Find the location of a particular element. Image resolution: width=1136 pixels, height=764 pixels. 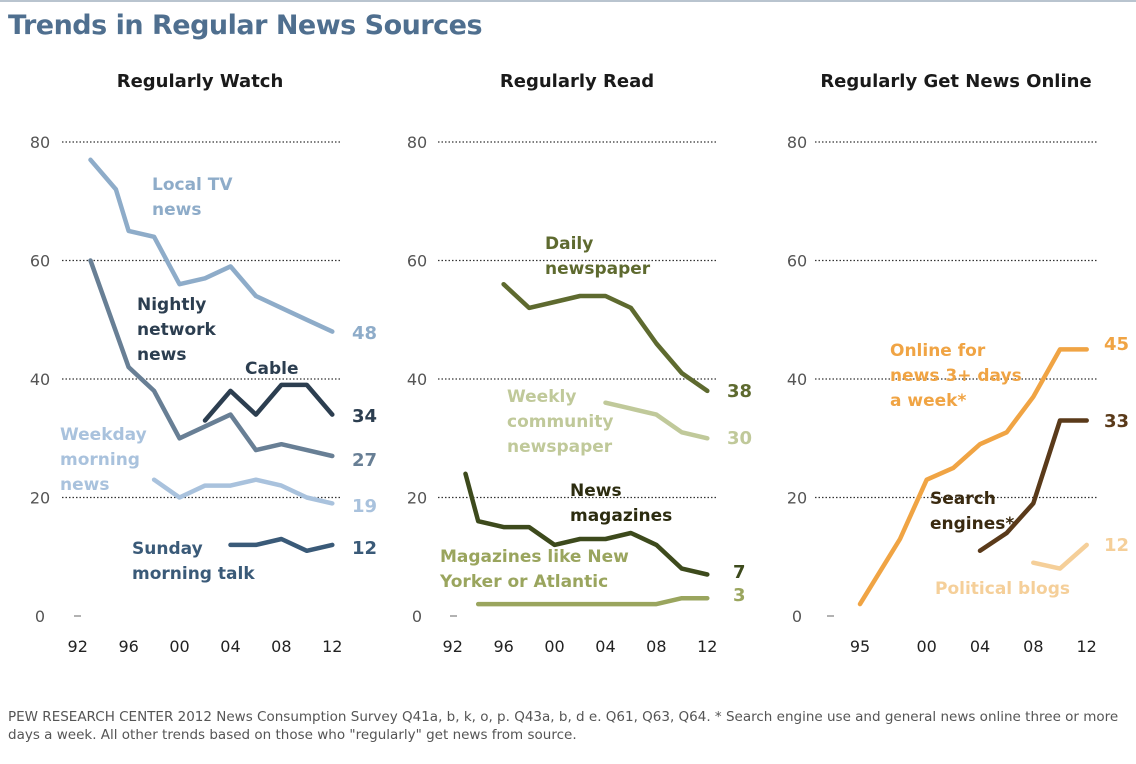

y-tick-label-1-4: 80 is located at coordinates (417, 142).